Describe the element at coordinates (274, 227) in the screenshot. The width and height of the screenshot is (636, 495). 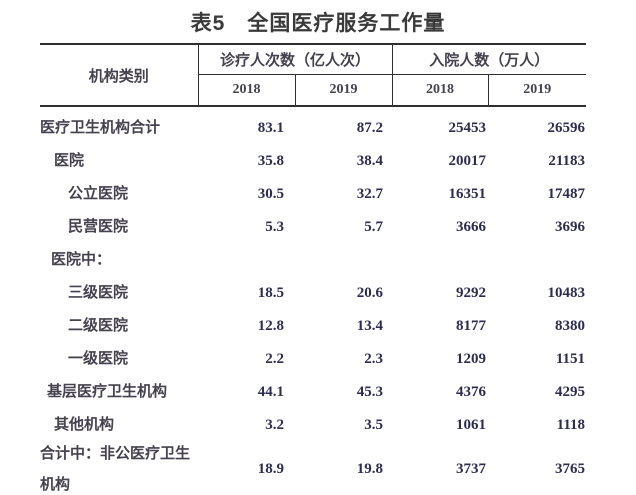
I see `cell-value: 5.3` at that location.